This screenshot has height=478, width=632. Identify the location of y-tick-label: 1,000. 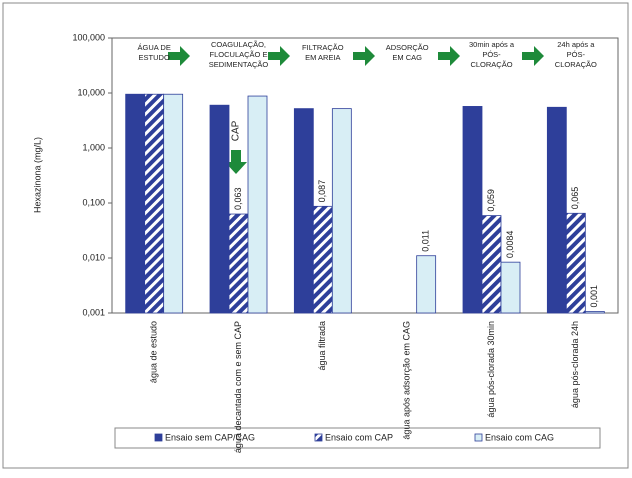
(93, 147).